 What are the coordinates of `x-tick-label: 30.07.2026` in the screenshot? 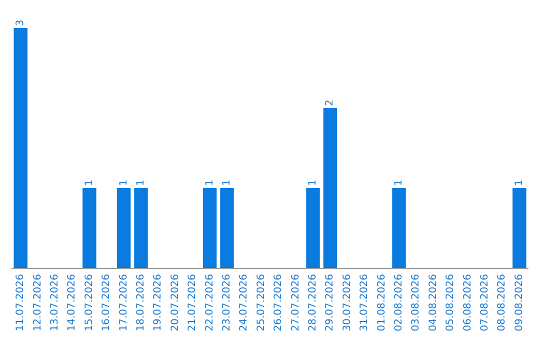 It's located at (347, 303).